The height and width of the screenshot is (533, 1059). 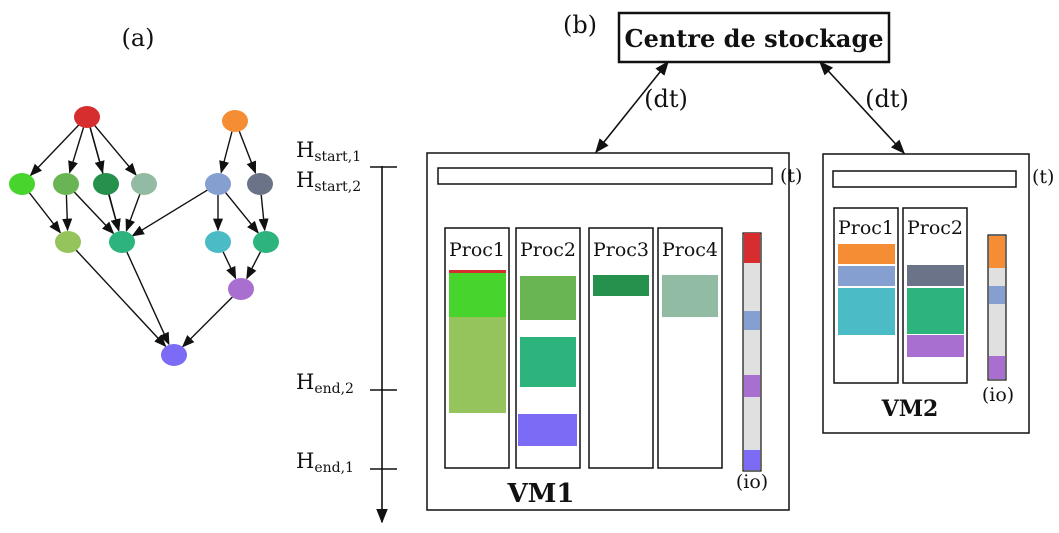 What do you see at coordinates (328, 181) in the screenshot?
I see `label-h-start-2: Hstart,2` at bounding box center [328, 181].